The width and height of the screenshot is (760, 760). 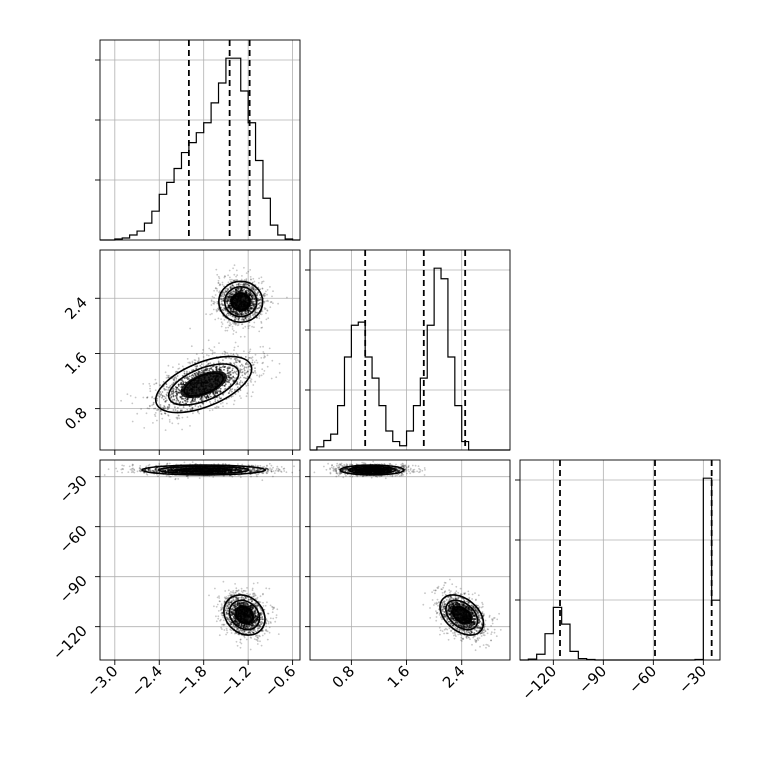 What do you see at coordinates (147, 681) in the screenshot?
I see `x-tick-label: −2.4` at bounding box center [147, 681].